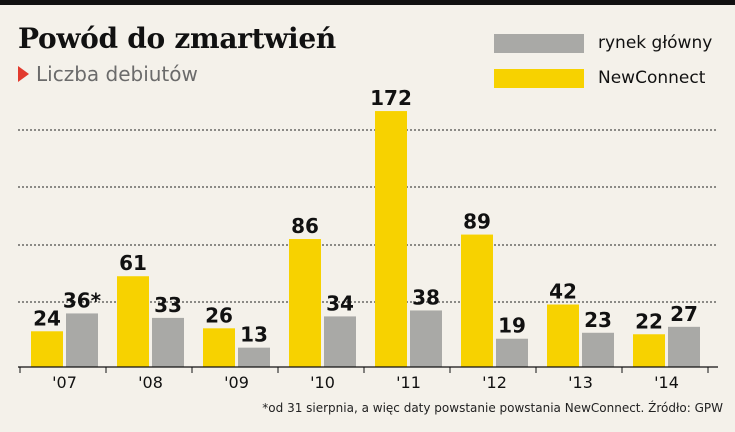 The height and width of the screenshot is (432, 735). Describe the element at coordinates (477, 222) in the screenshot. I see `data-label: 89` at that location.